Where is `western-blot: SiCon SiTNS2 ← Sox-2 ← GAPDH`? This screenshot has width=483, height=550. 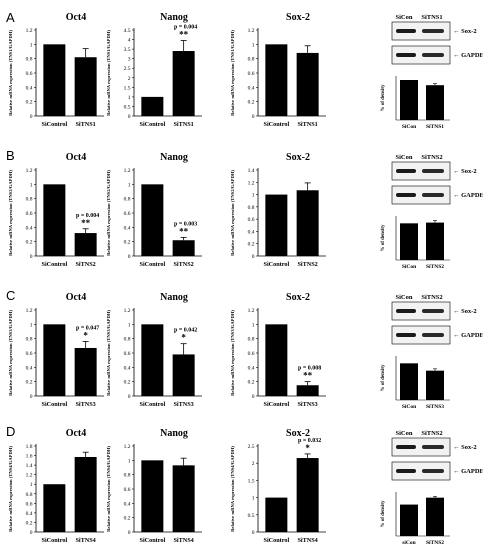 western-blot: SiCon SiTNS2 ← Sox-2 ← GAPDH is located at coordinates (437, 319).